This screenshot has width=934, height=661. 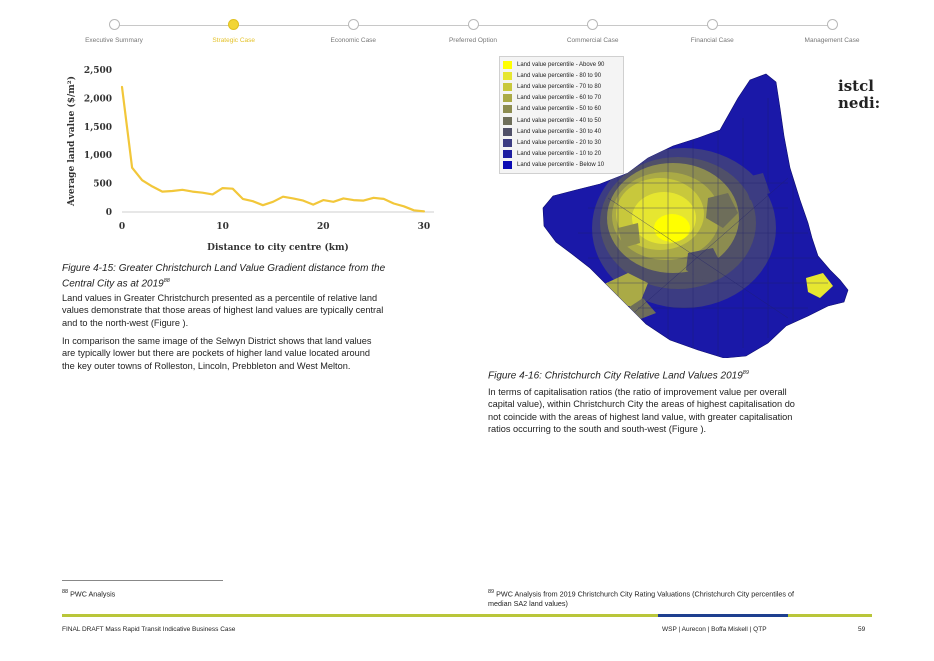 I want to click on footer-bar, so click(x=360, y=615).